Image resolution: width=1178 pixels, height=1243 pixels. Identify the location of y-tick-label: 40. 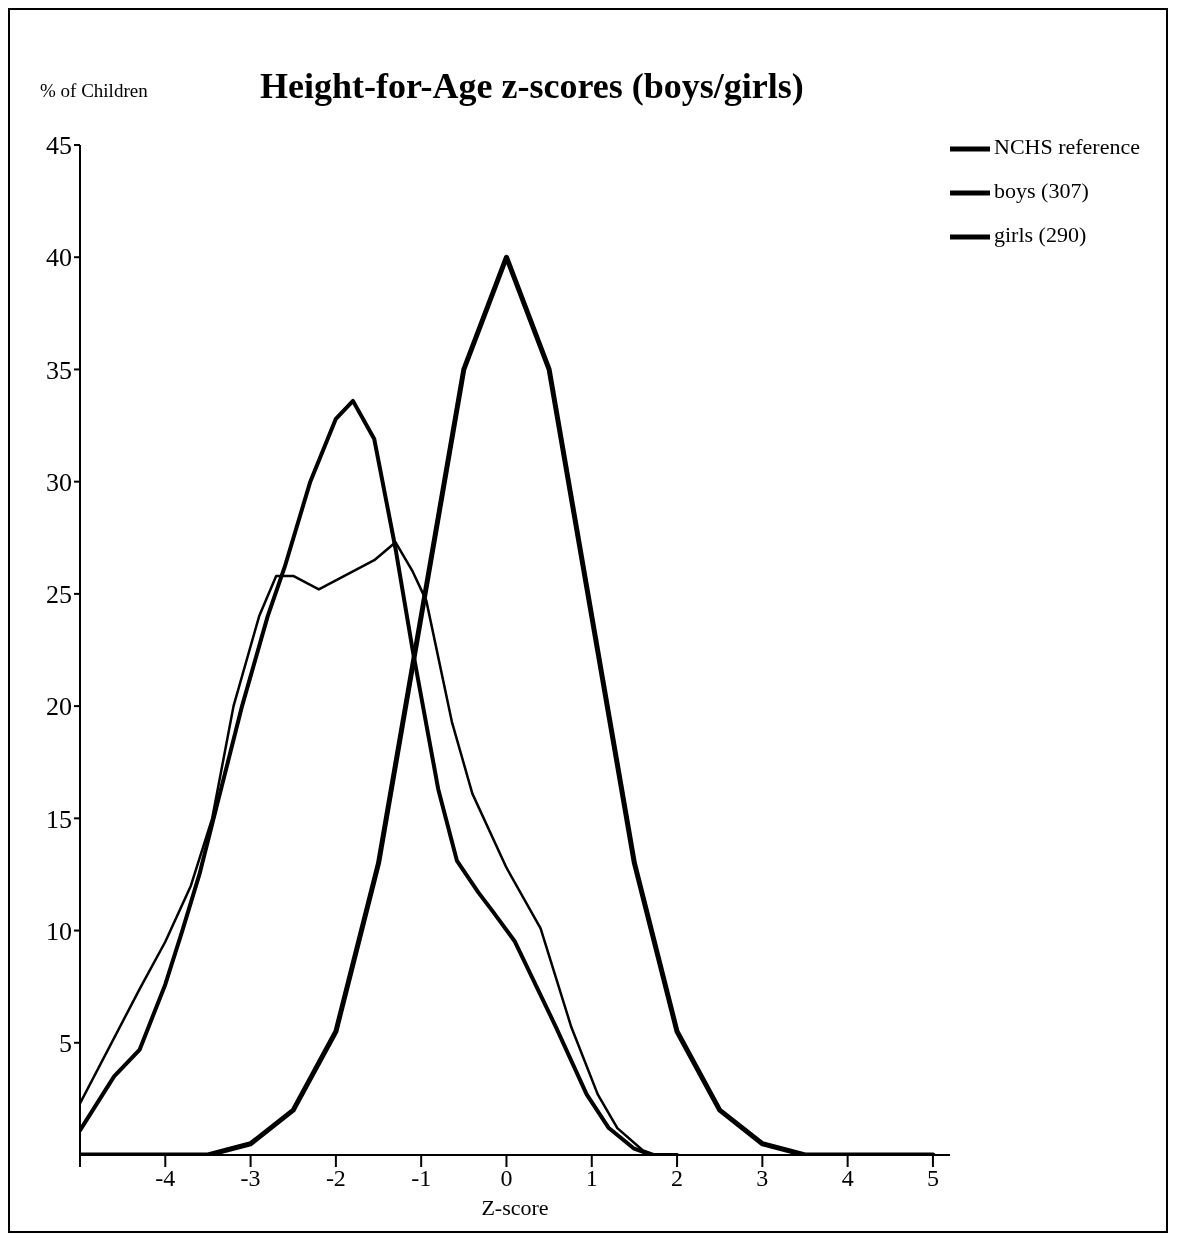
(59, 258).